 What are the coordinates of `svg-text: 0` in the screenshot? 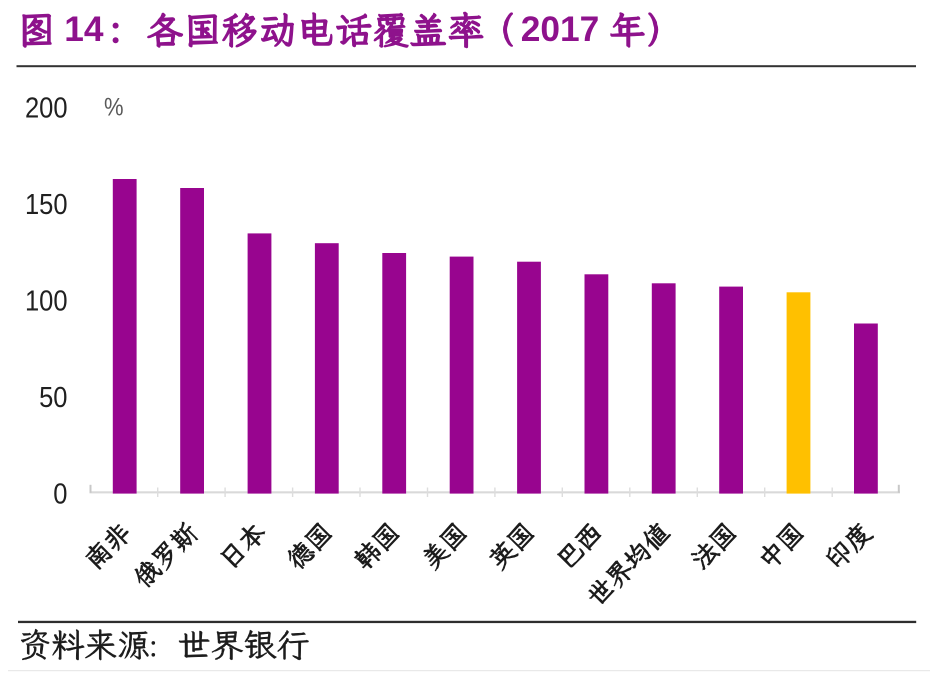 It's located at (60, 493).